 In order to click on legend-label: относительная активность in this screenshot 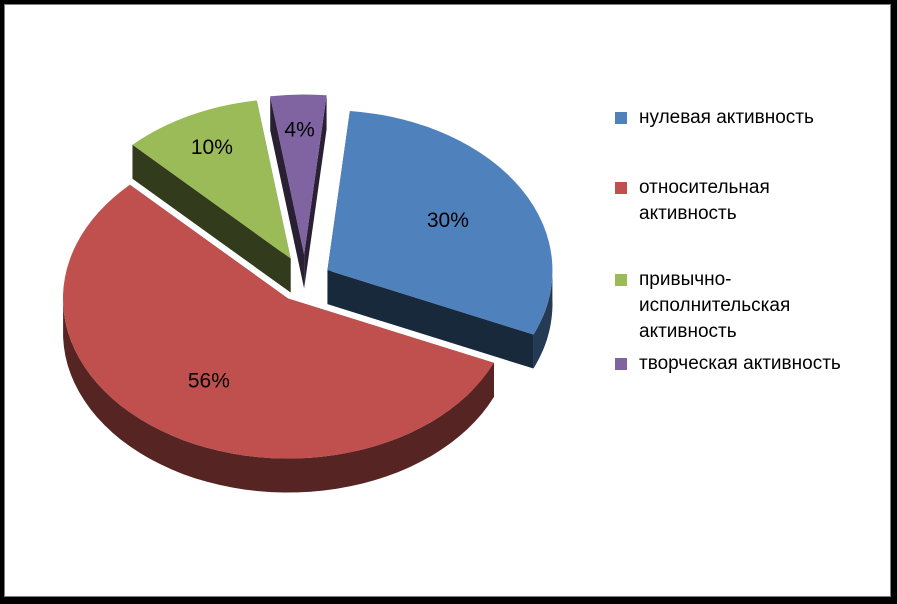, I will do `click(704, 200)`.